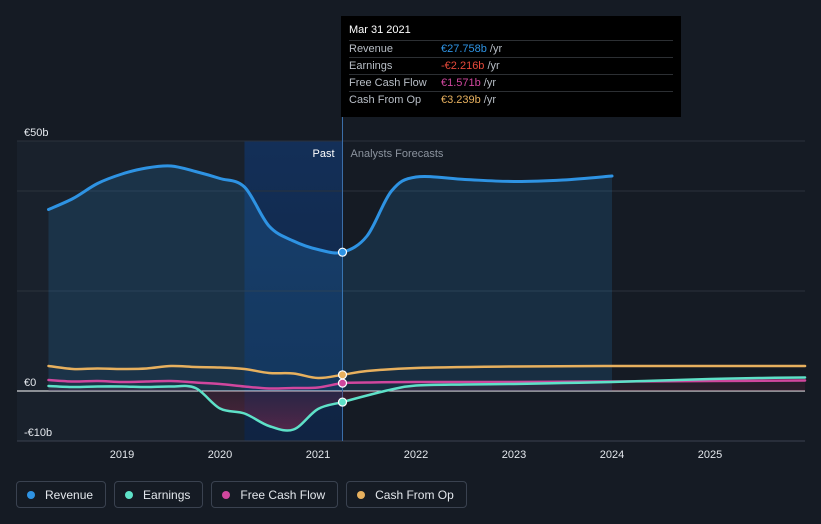  I want to click on x-tick-label: 2024, so click(612, 455).